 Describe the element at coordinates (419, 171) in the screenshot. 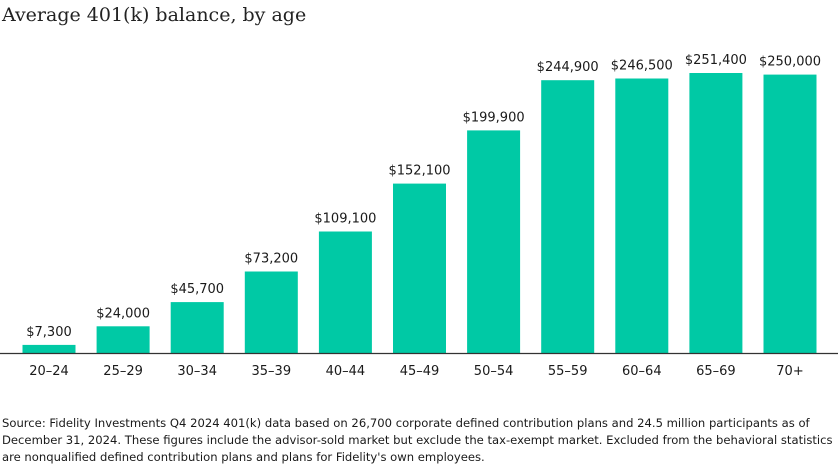

I see `data-label-5: $152,100` at that location.